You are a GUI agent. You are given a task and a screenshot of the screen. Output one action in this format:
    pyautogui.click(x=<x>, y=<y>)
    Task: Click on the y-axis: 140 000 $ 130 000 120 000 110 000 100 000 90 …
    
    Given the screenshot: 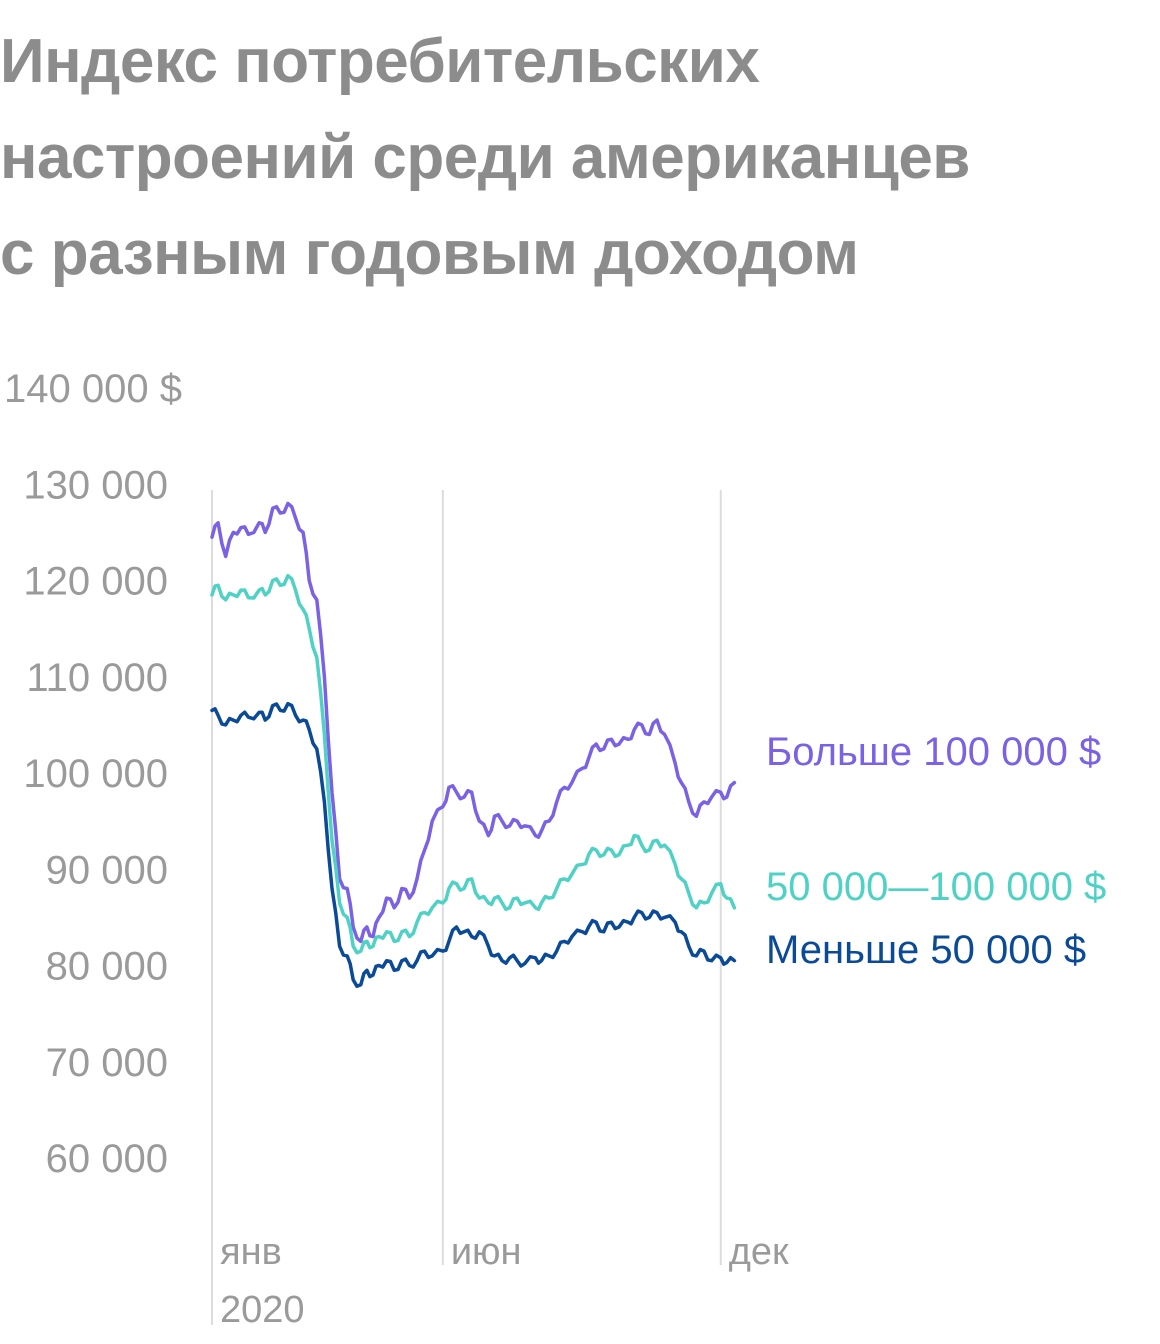 What is the action you would take?
    pyautogui.click(x=93, y=774)
    